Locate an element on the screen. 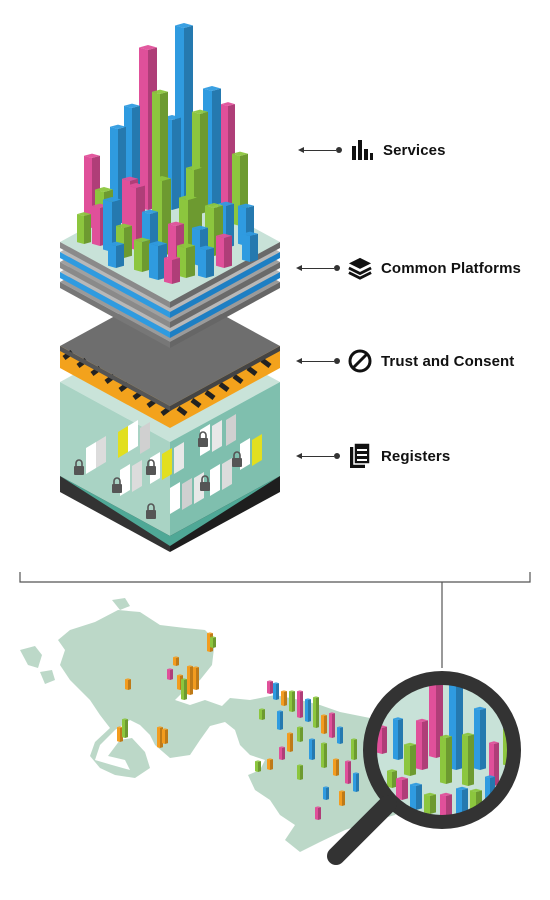  label-trust-consent: Trust and Consent is located at coordinates (405, 361).